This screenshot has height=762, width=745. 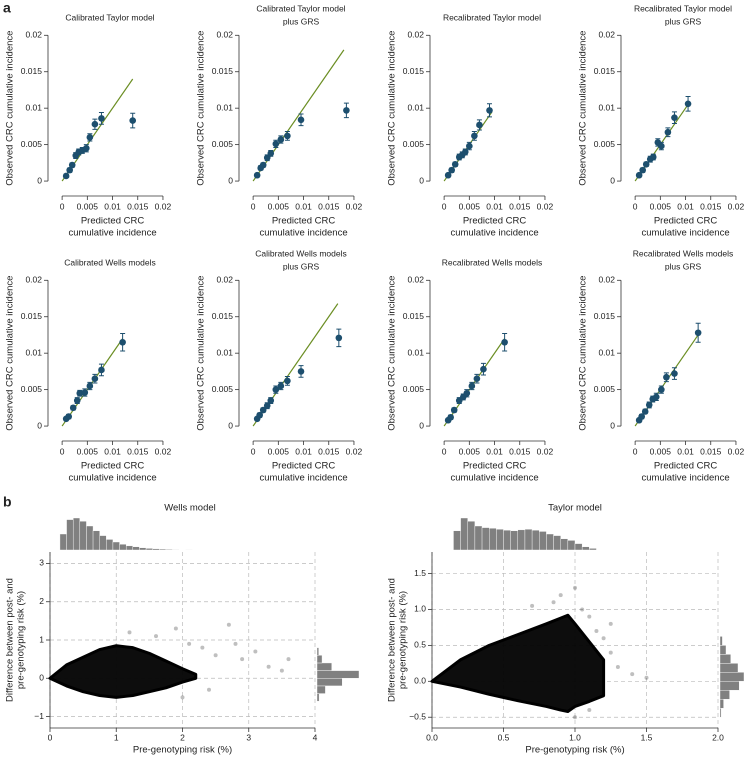 What do you see at coordinates (7, 502) in the screenshot?
I see `panel-label: b` at bounding box center [7, 502].